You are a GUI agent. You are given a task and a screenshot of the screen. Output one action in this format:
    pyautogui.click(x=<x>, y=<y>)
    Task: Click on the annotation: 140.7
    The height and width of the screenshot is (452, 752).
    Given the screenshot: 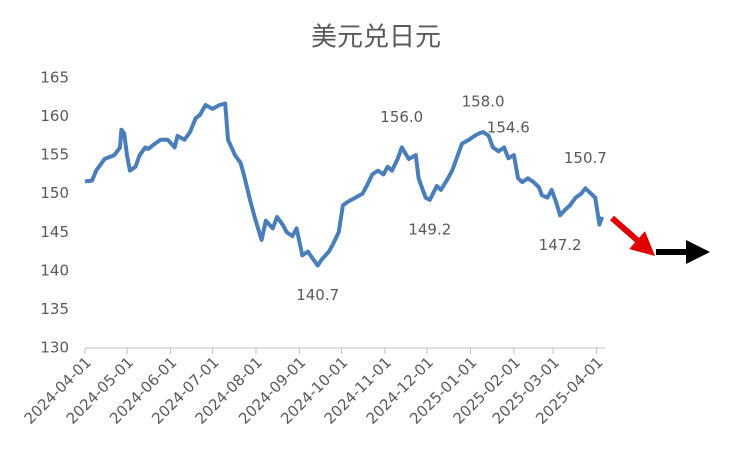 What is the action you would take?
    pyautogui.click(x=317, y=295)
    